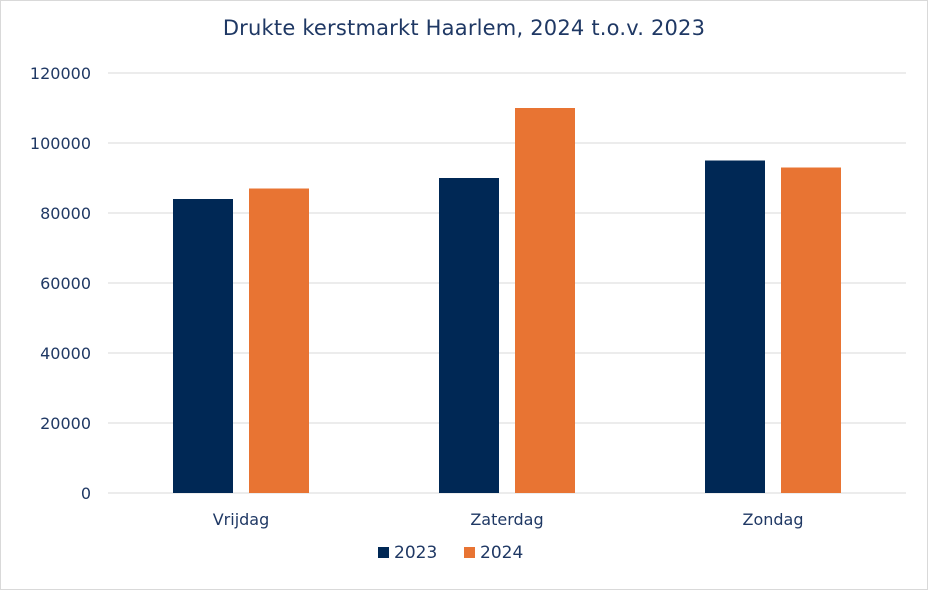 This screenshot has height=590, width=928. What do you see at coordinates (65, 423) in the screenshot?
I see `y-tick-label: 20000` at bounding box center [65, 423].